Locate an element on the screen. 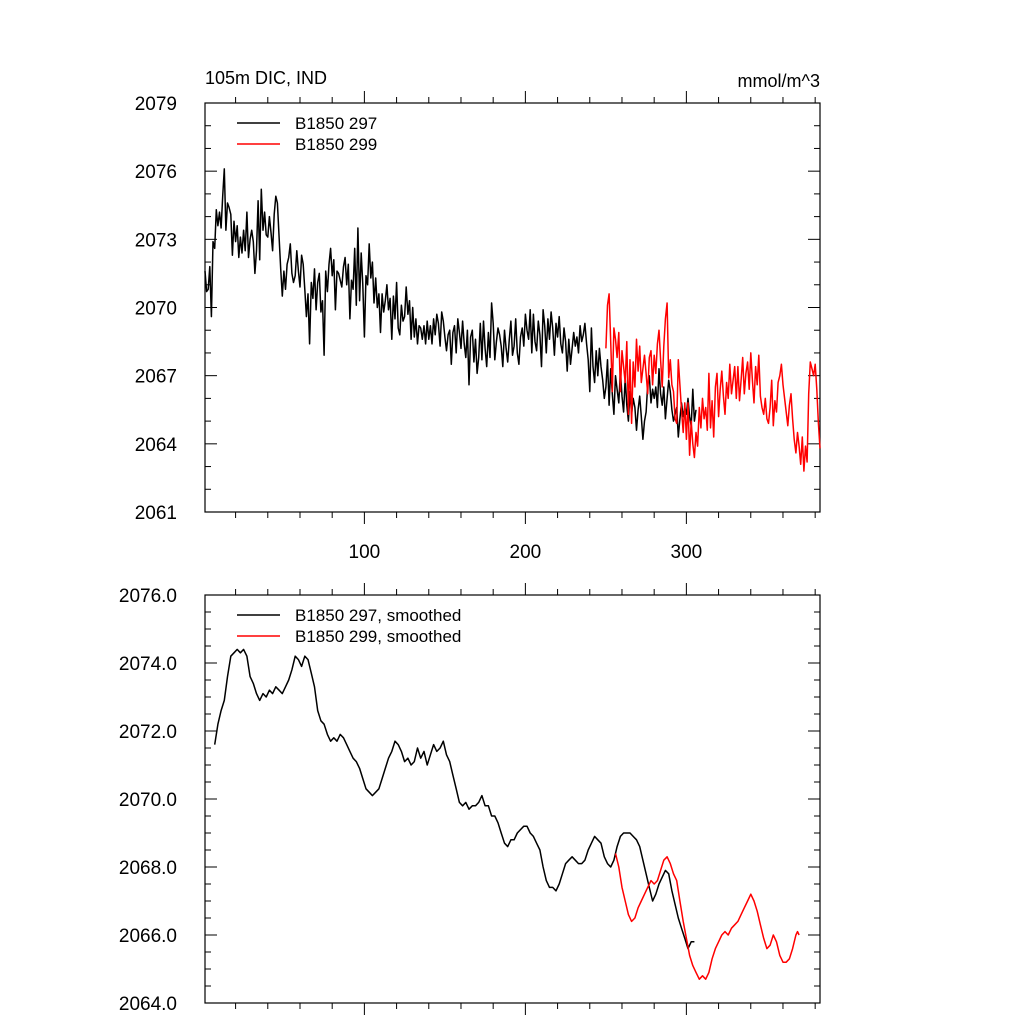  y-tick-label: 2074.0 is located at coordinates (148, 664).